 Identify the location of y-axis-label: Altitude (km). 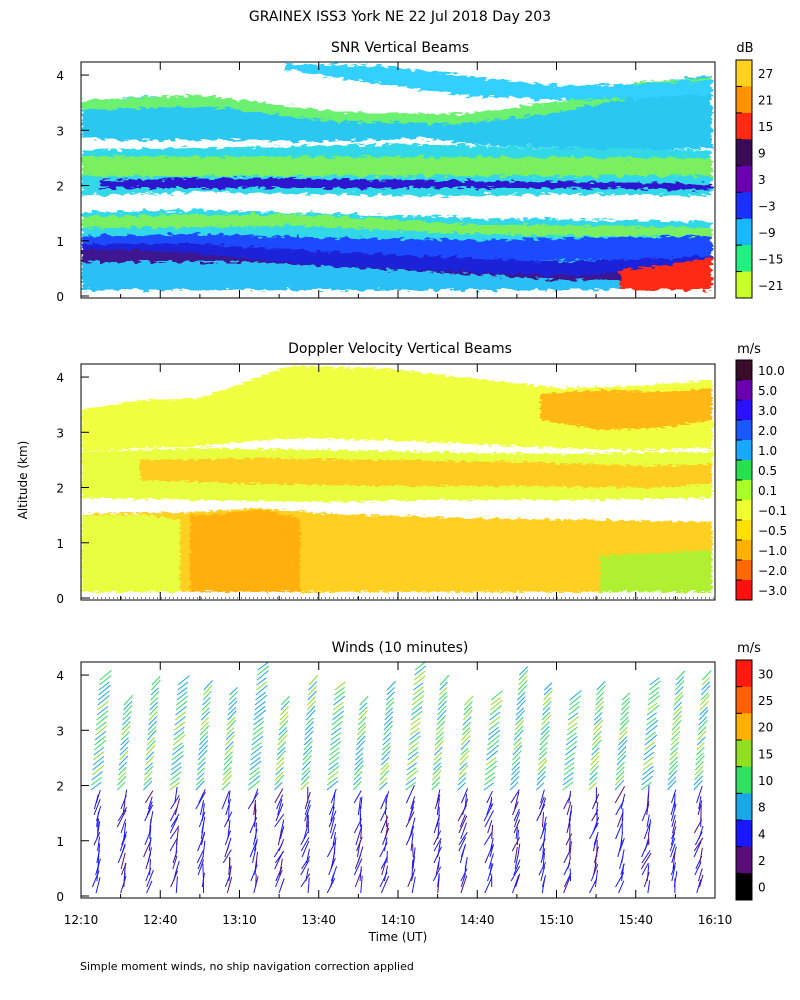
(23, 480).